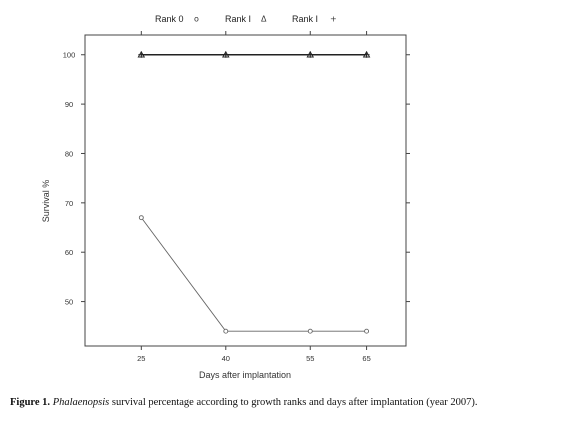 The height and width of the screenshot is (421, 578). Describe the element at coordinates (46, 201) in the screenshot. I see `y-axis-title: Survival %` at that location.